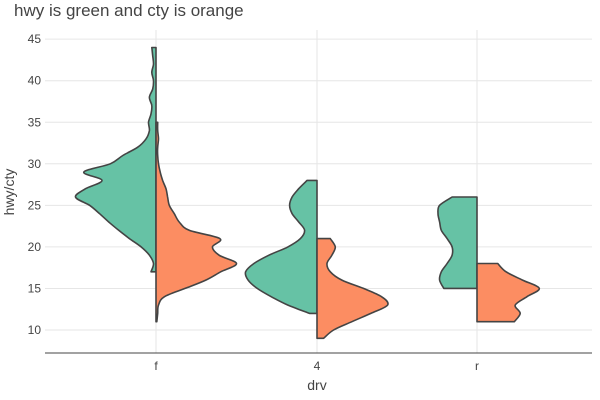  I want to click on y-tick-label: 40, so click(35, 81).